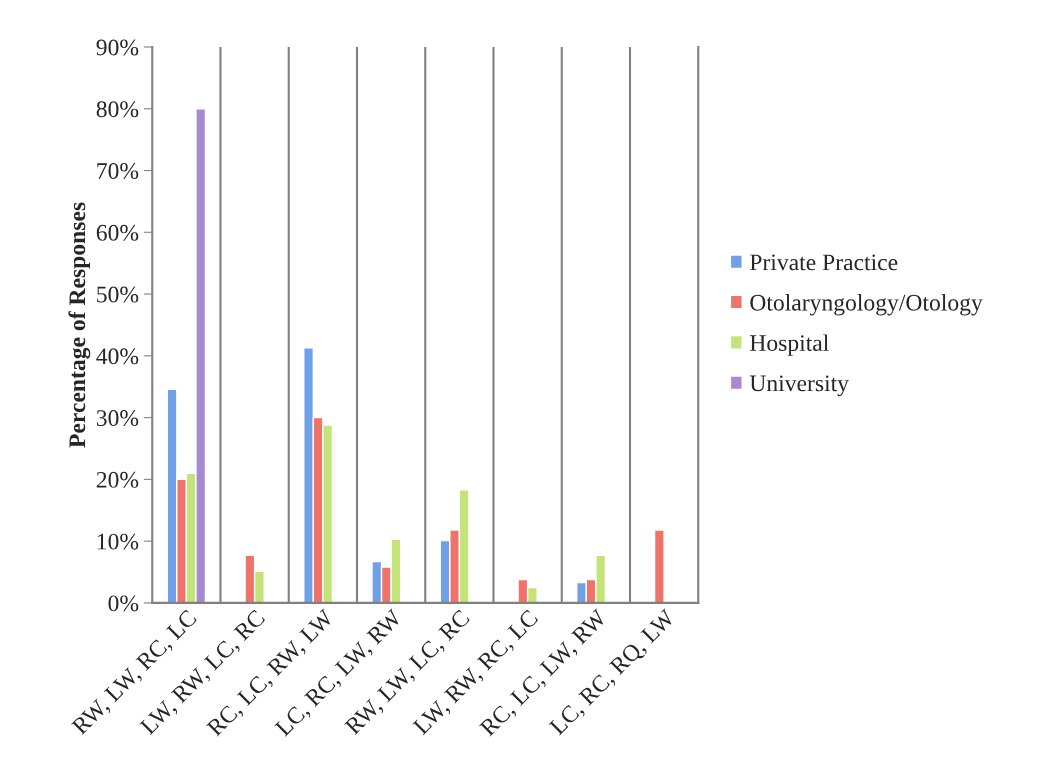  I want to click on y-tick-label: 30%, so click(117, 418).